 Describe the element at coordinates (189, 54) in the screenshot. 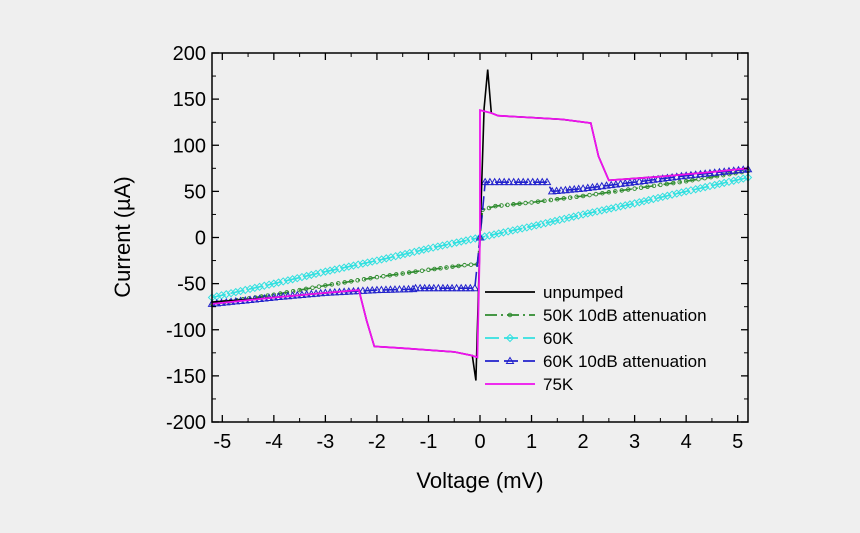

I see `y-tick-label: 200` at that location.